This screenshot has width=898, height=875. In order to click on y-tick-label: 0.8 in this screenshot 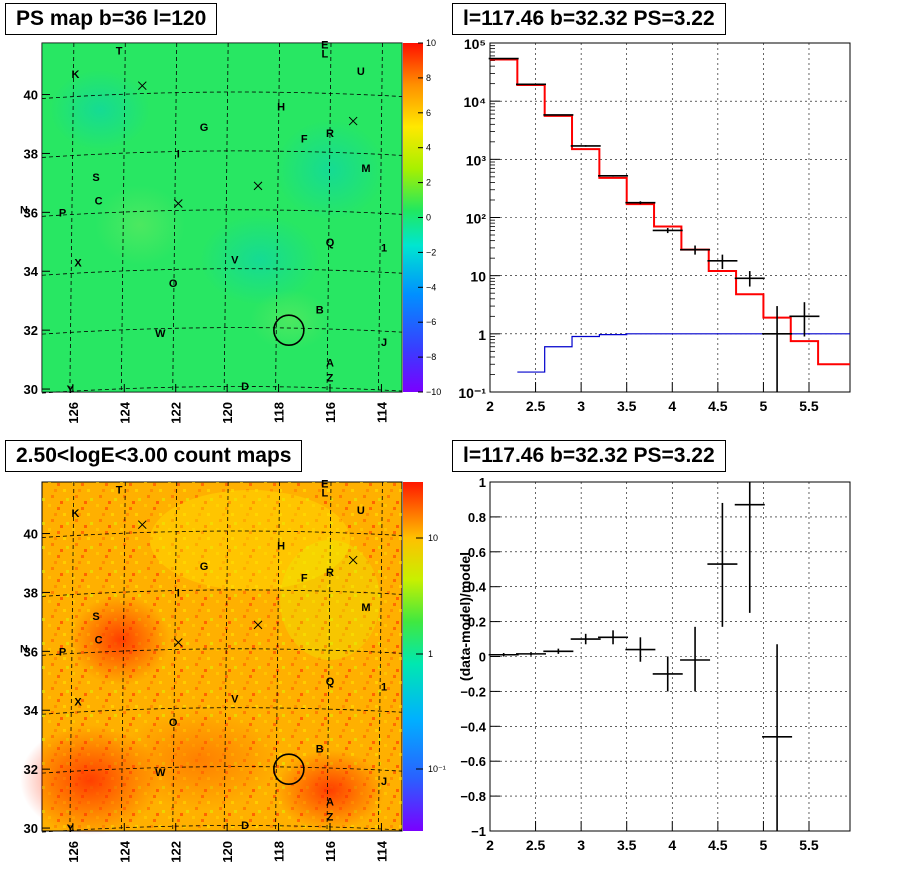, I will do `click(477, 517)`.